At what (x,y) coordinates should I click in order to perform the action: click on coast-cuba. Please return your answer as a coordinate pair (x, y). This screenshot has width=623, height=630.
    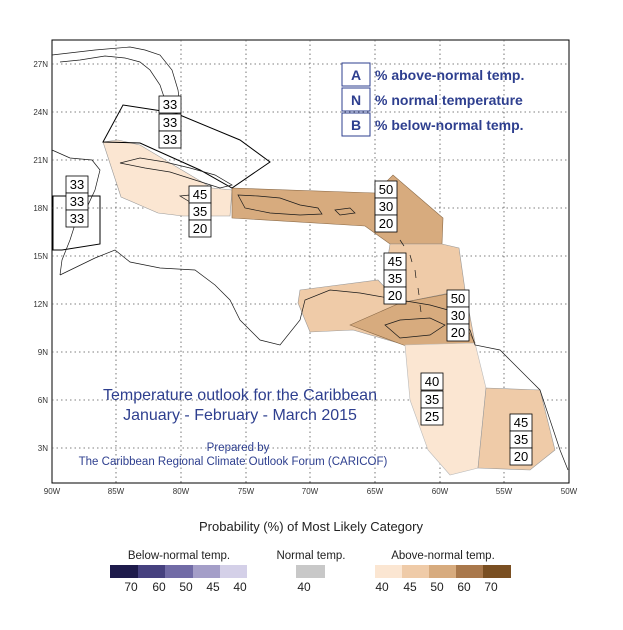
    Looking at the image, I should click on (176, 173).